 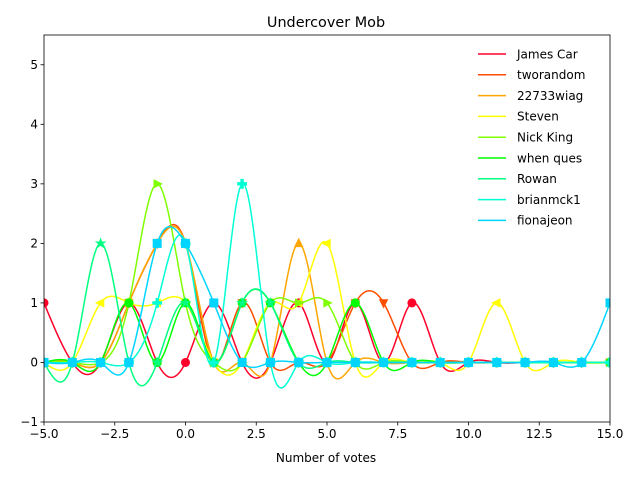 I want to click on legend-item: Steven, so click(x=518, y=117).